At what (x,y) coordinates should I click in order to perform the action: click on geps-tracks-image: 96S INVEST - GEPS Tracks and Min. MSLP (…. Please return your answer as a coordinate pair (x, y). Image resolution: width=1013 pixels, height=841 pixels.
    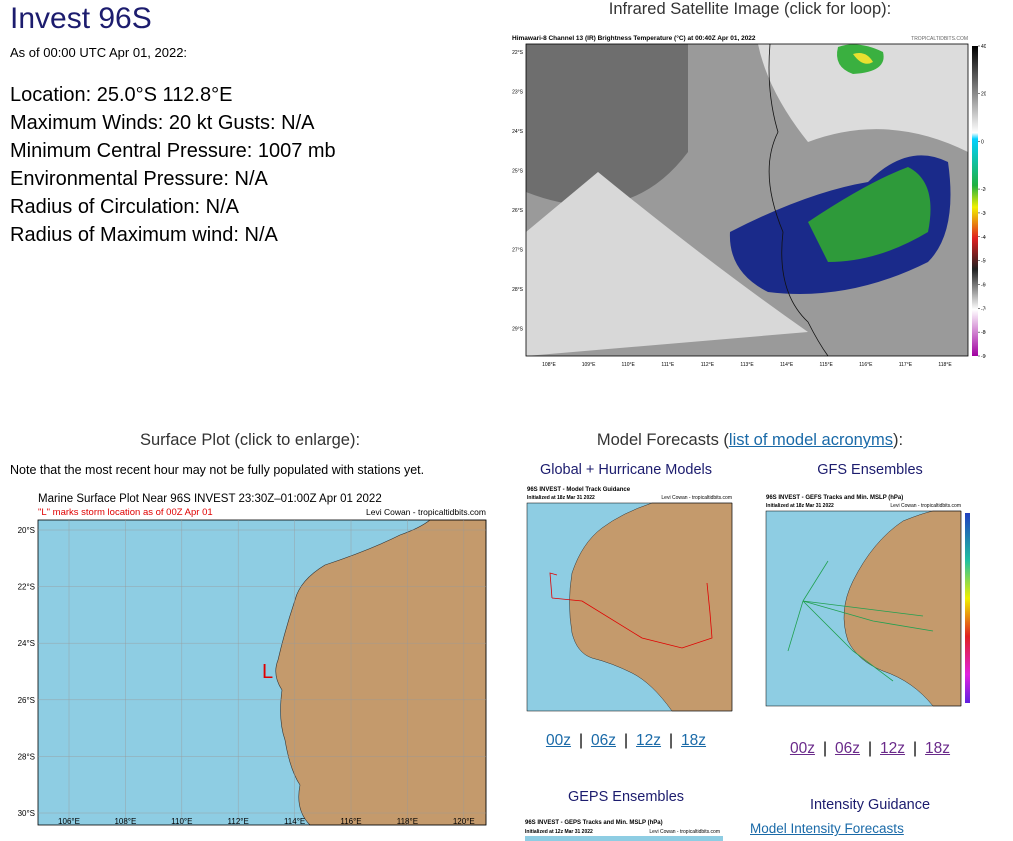
    Looking at the image, I should click on (624, 828).